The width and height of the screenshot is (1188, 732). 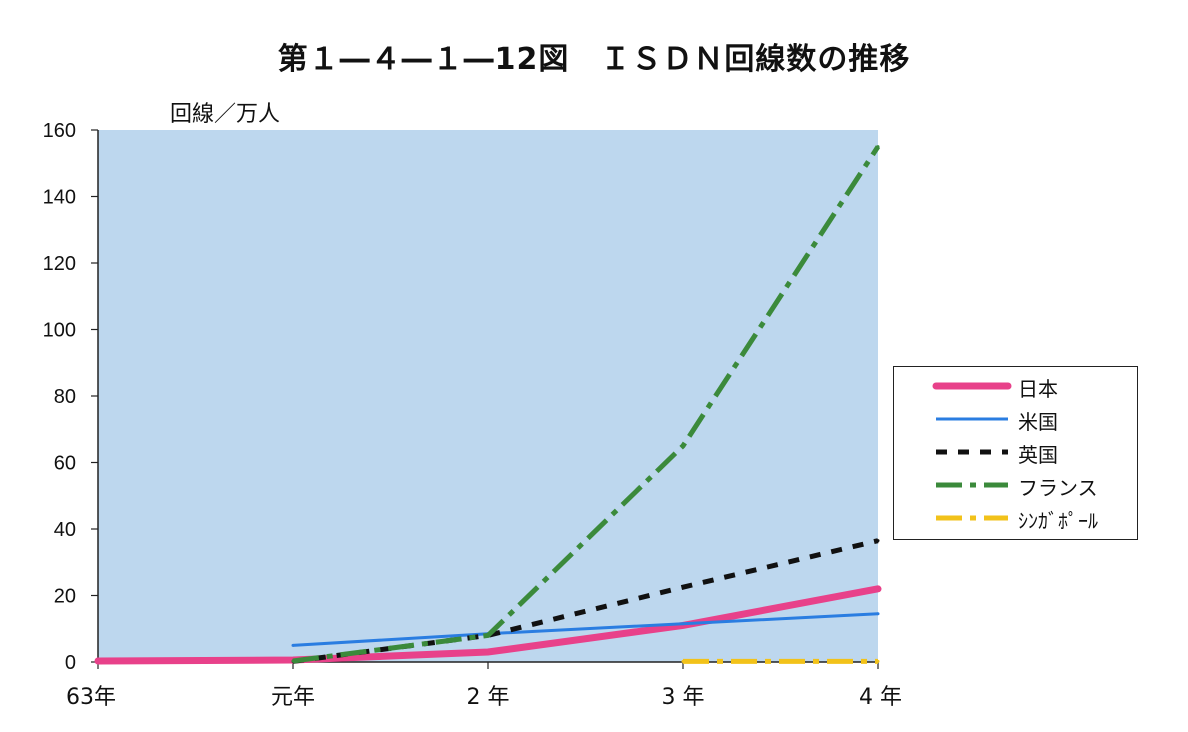 I want to click on y-tick-label: 160, so click(x=59, y=131).